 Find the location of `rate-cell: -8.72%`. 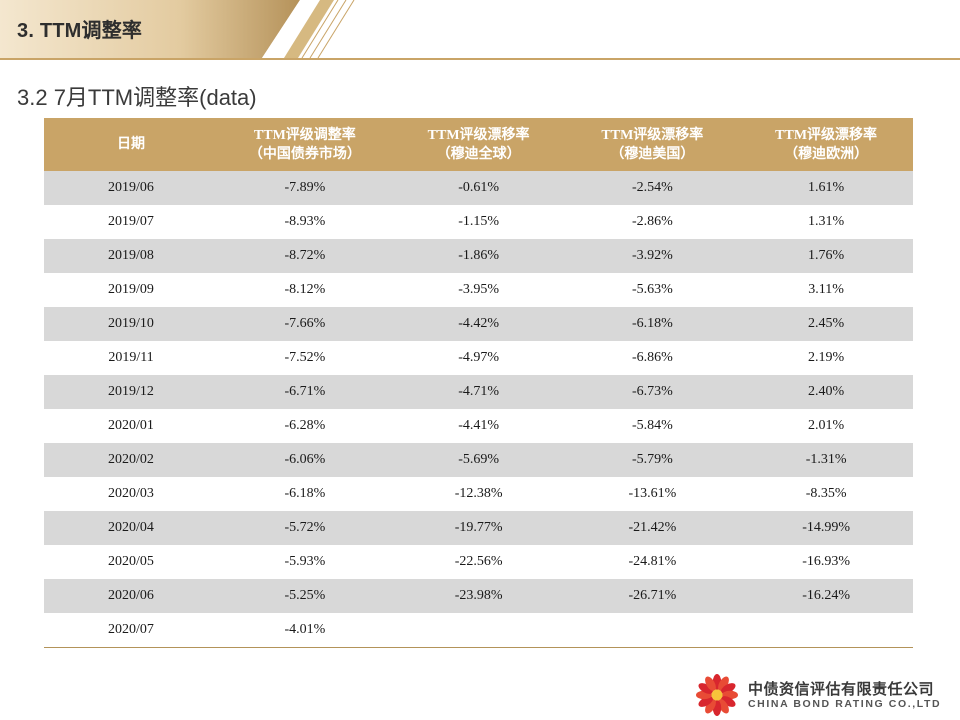

rate-cell: -8.72% is located at coordinates (305, 256).